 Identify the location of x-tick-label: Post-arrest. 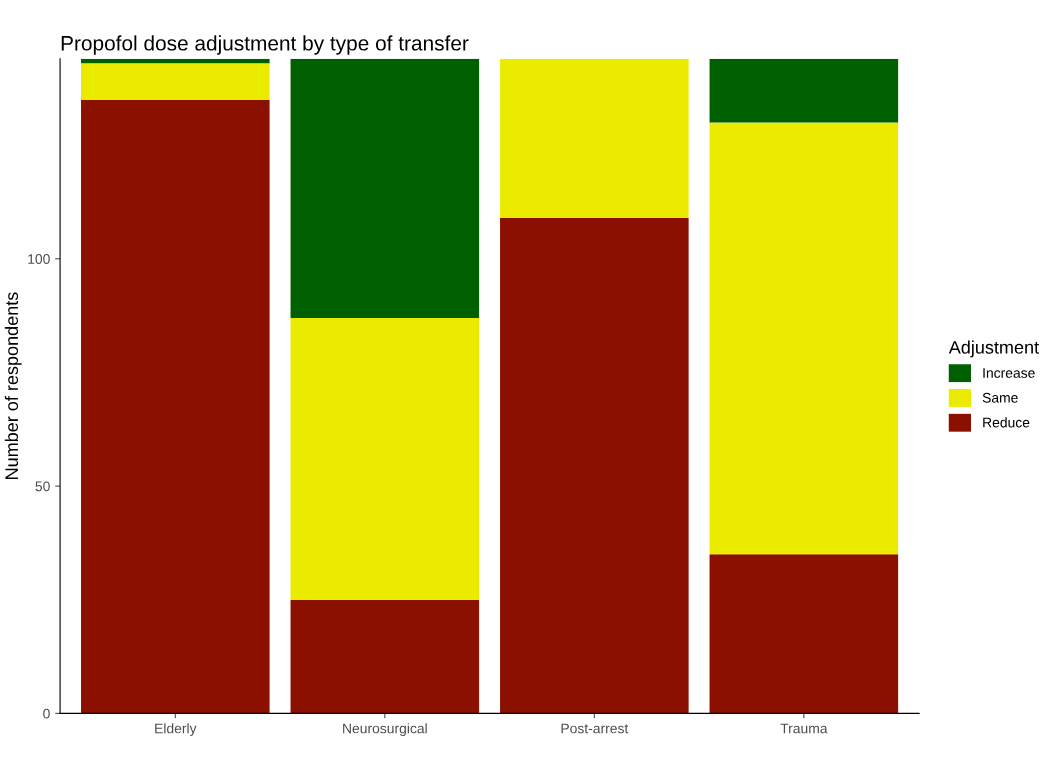
(595, 728).